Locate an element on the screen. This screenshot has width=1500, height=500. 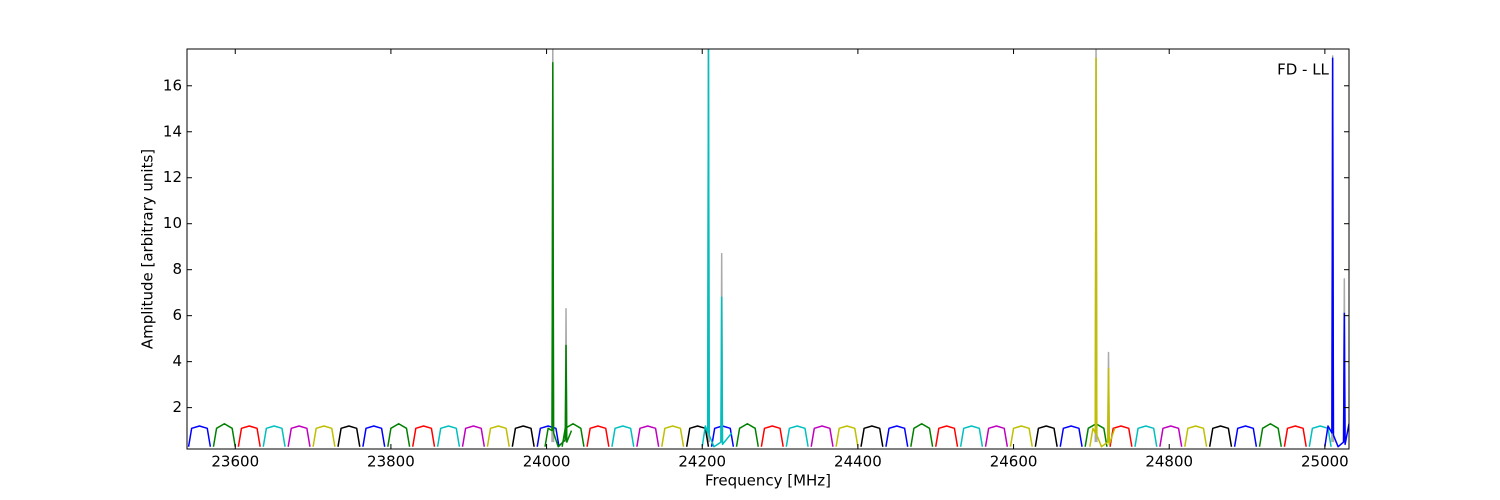
x-tick-label: 24600 is located at coordinates (1014, 462).